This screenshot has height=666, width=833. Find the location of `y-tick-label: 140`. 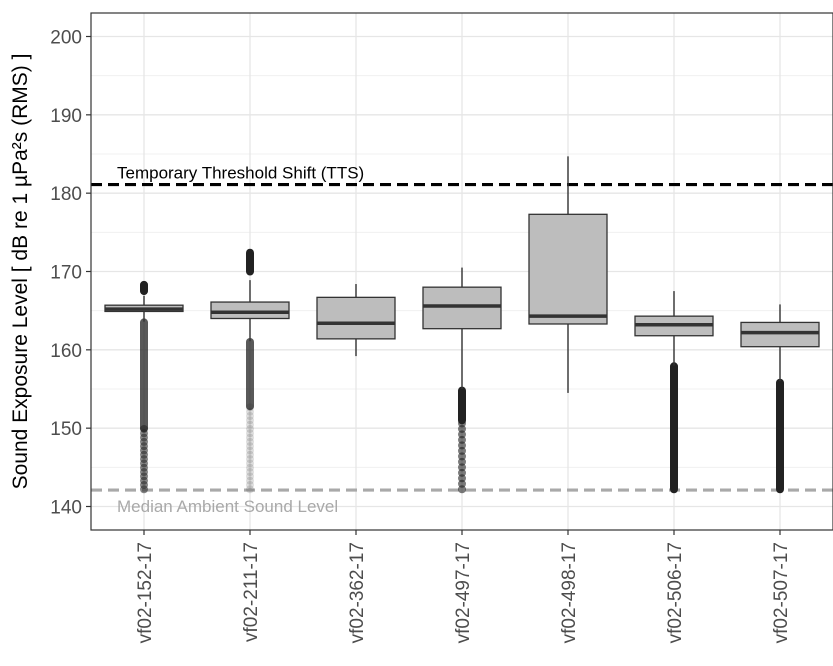

y-tick-label: 140 is located at coordinates (66, 508).